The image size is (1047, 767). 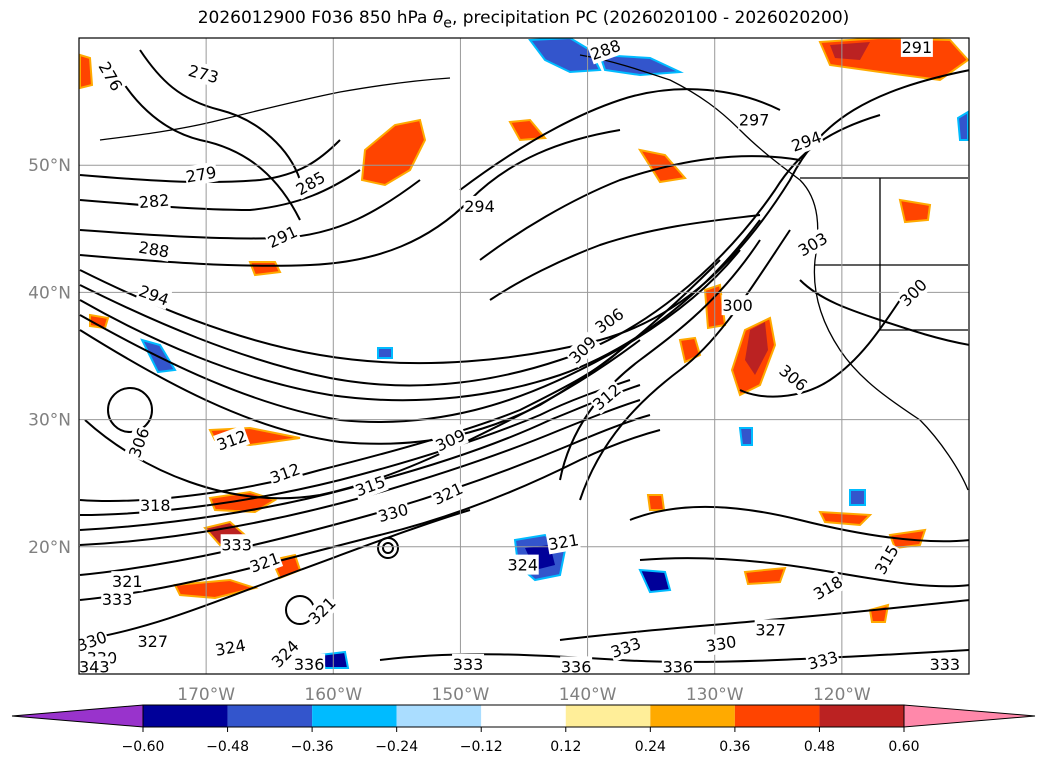 I want to click on contour-label: 300, so click(x=737, y=305).